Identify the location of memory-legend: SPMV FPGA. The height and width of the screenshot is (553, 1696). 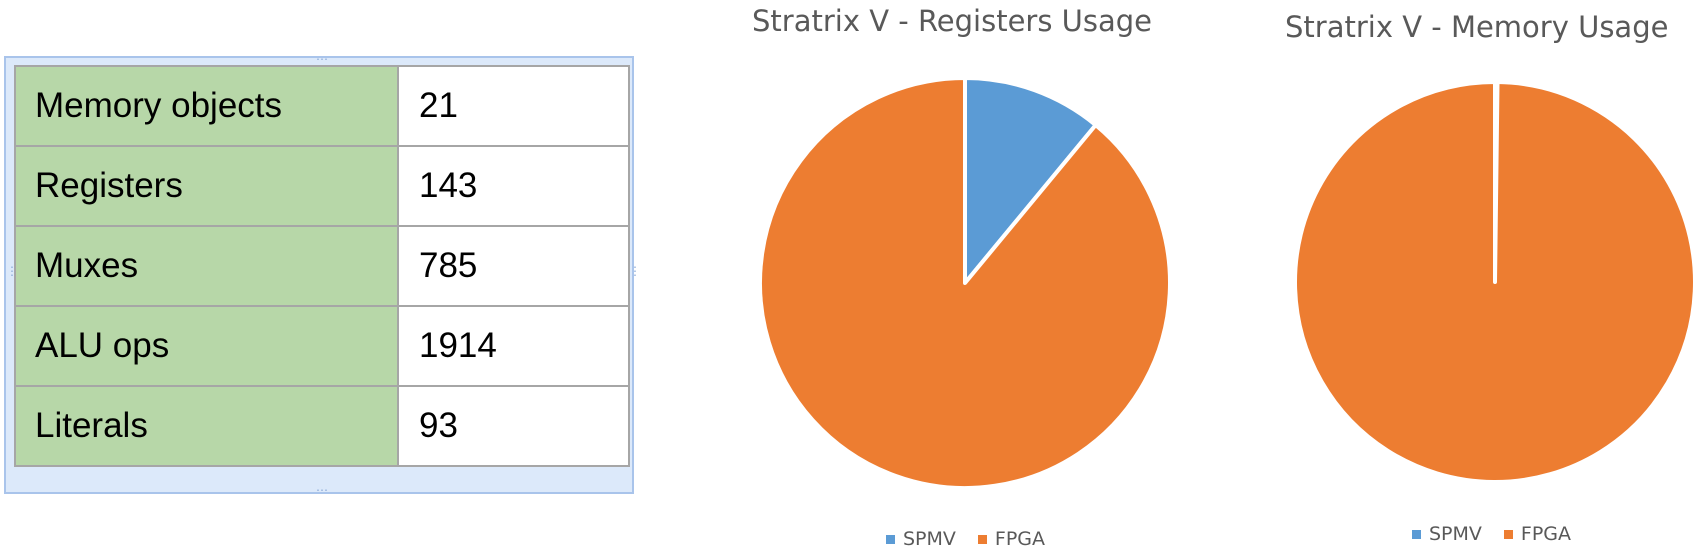
(1502, 534).